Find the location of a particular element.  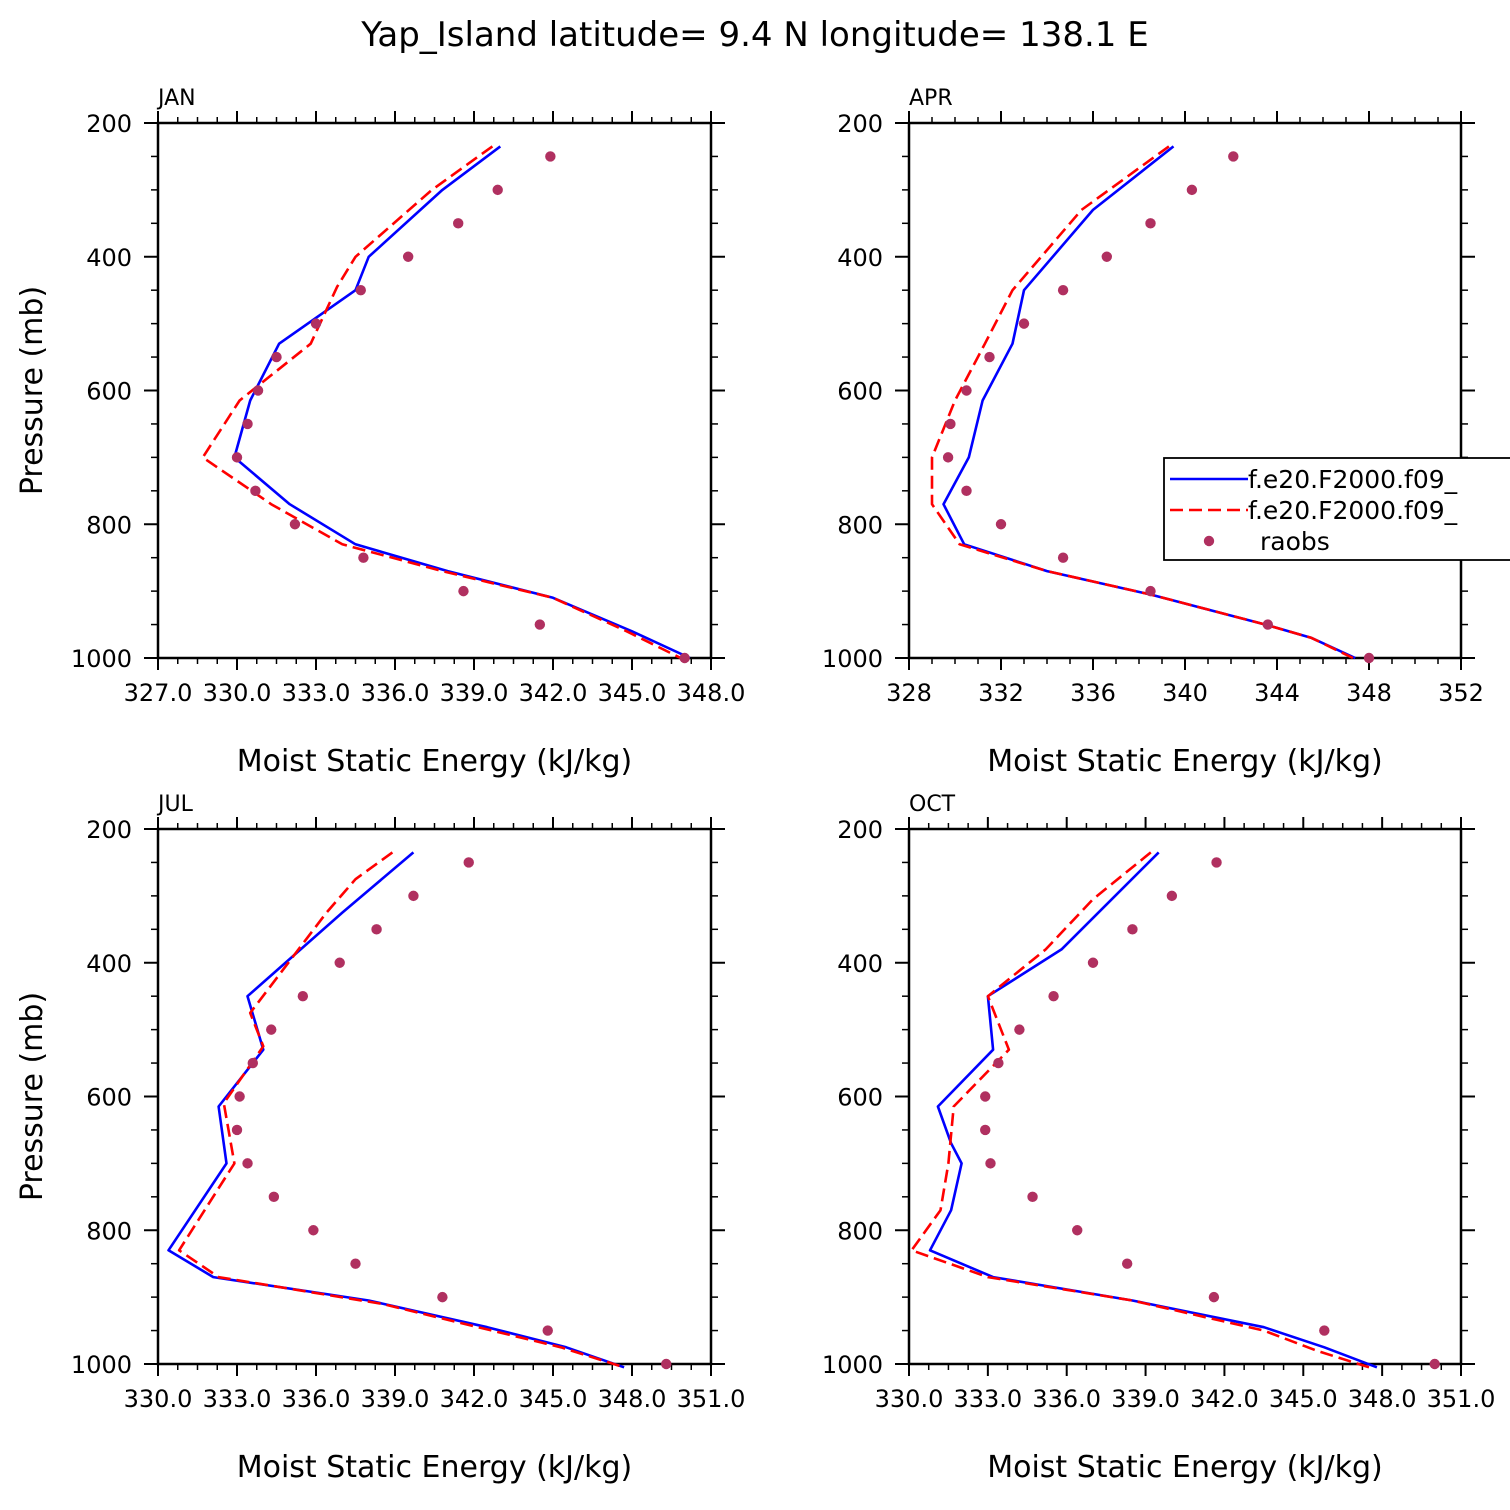

x-tick-label: 330.0 is located at coordinates (158, 1399).